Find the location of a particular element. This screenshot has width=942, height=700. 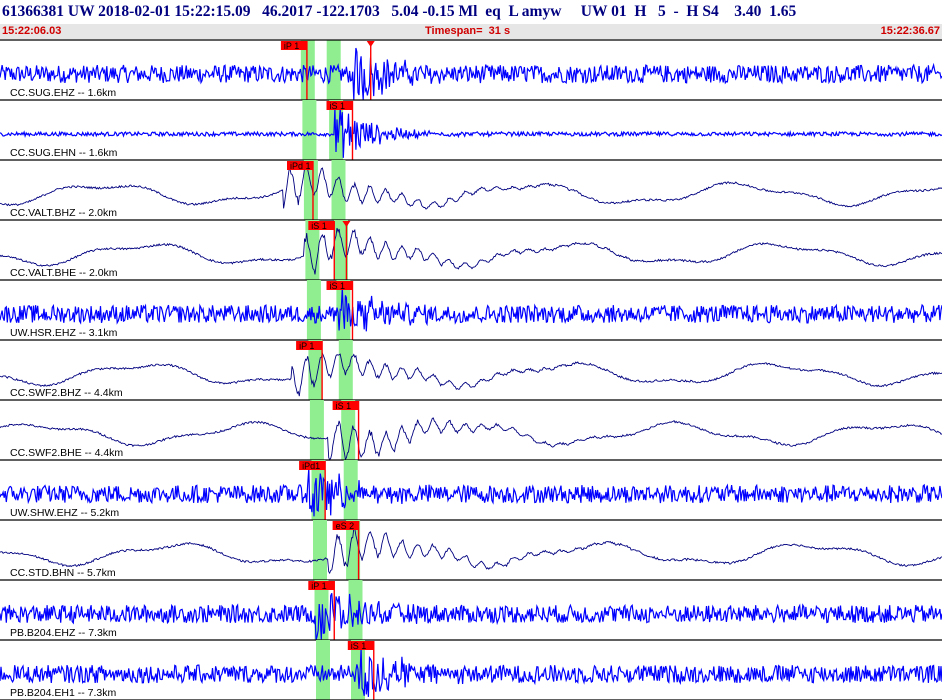

trace-label: CC.VALT.BHE -- 2.0km is located at coordinates (64, 273).